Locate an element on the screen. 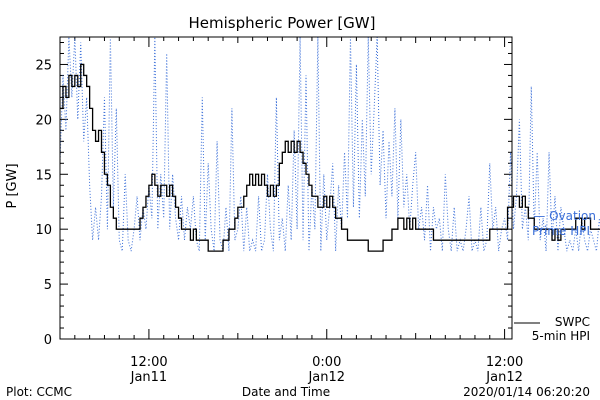 This screenshot has height=400, width=600. y-tick-label: 25 is located at coordinates (43, 65).